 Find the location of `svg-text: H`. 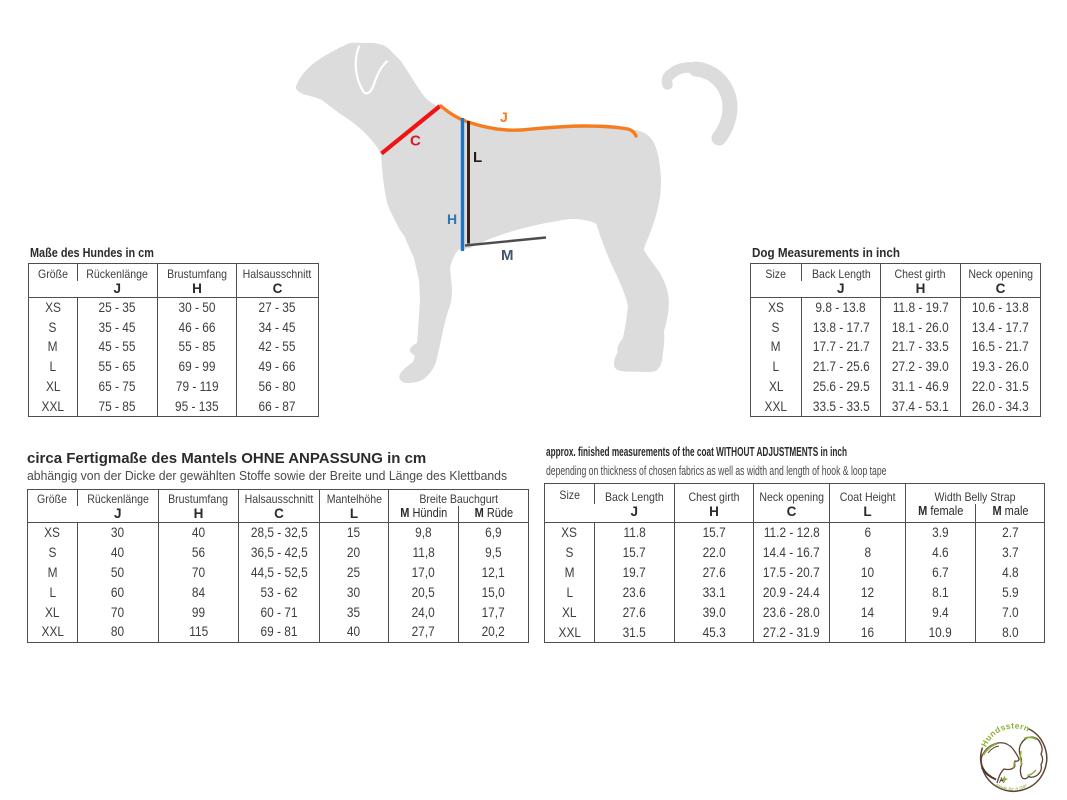

svg-text: H is located at coordinates (452, 219).